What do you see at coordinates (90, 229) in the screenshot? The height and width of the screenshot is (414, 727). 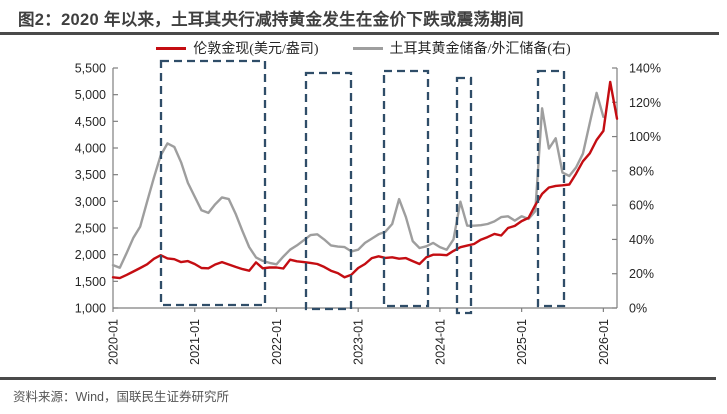 I see `left-axis-tick-label: 2,500` at bounding box center [90, 229].